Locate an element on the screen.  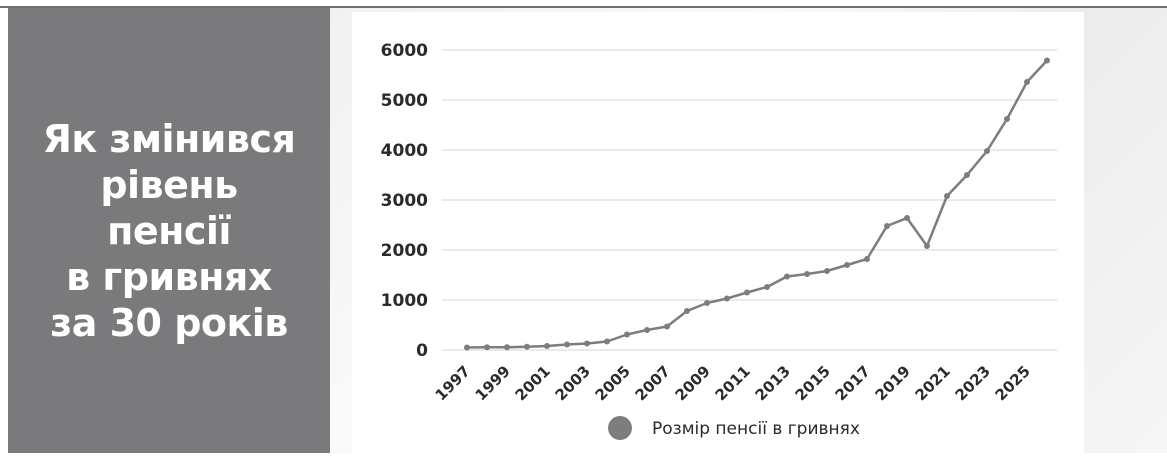
x-tick-label: 1999 is located at coordinates (493, 383).